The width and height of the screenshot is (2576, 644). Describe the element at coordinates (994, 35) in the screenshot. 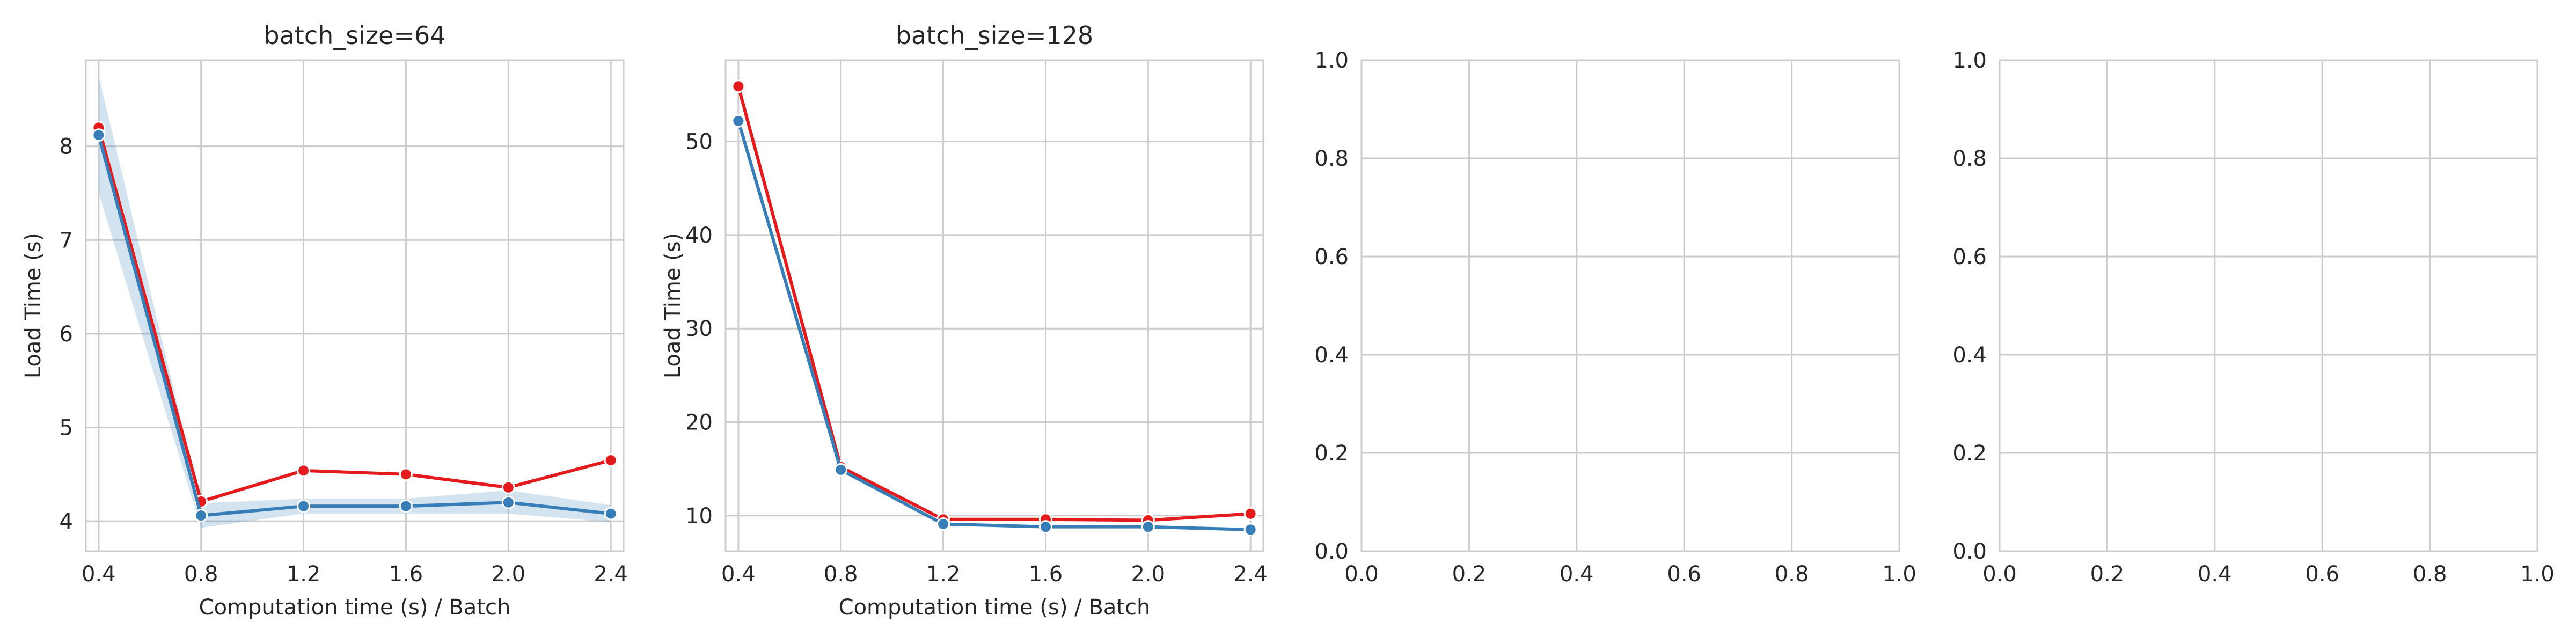

I see `panel-title: batch_size=128` at that location.